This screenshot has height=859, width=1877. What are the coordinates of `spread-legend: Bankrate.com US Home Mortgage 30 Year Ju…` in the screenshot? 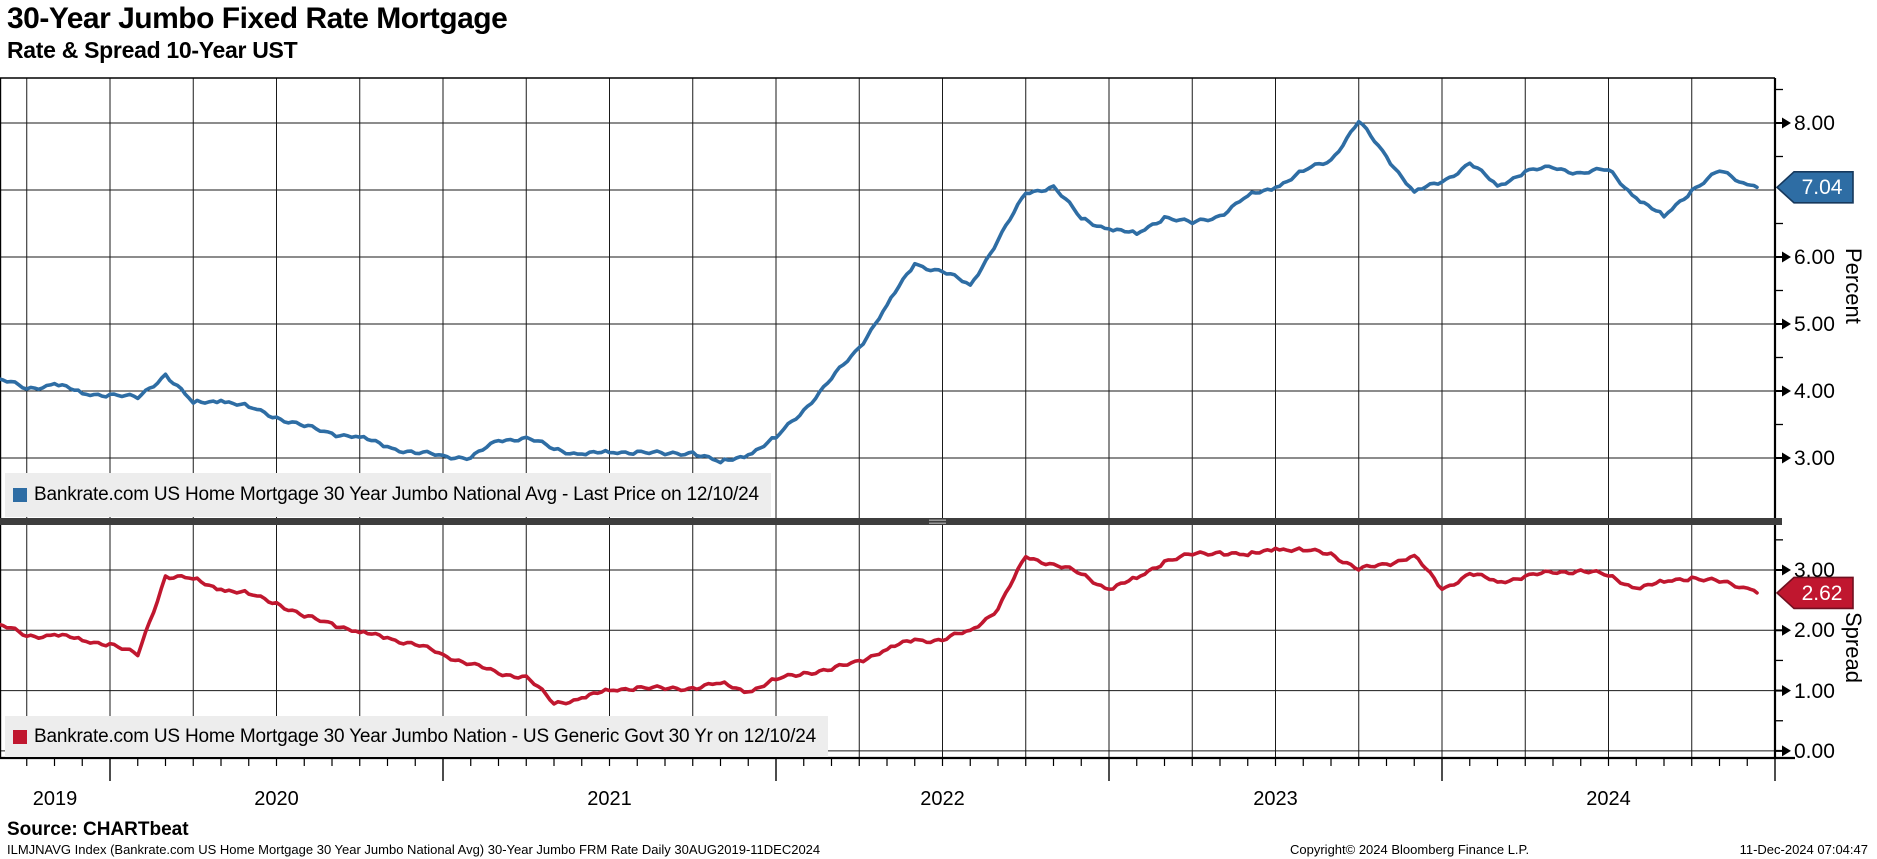 It's located at (416, 736).